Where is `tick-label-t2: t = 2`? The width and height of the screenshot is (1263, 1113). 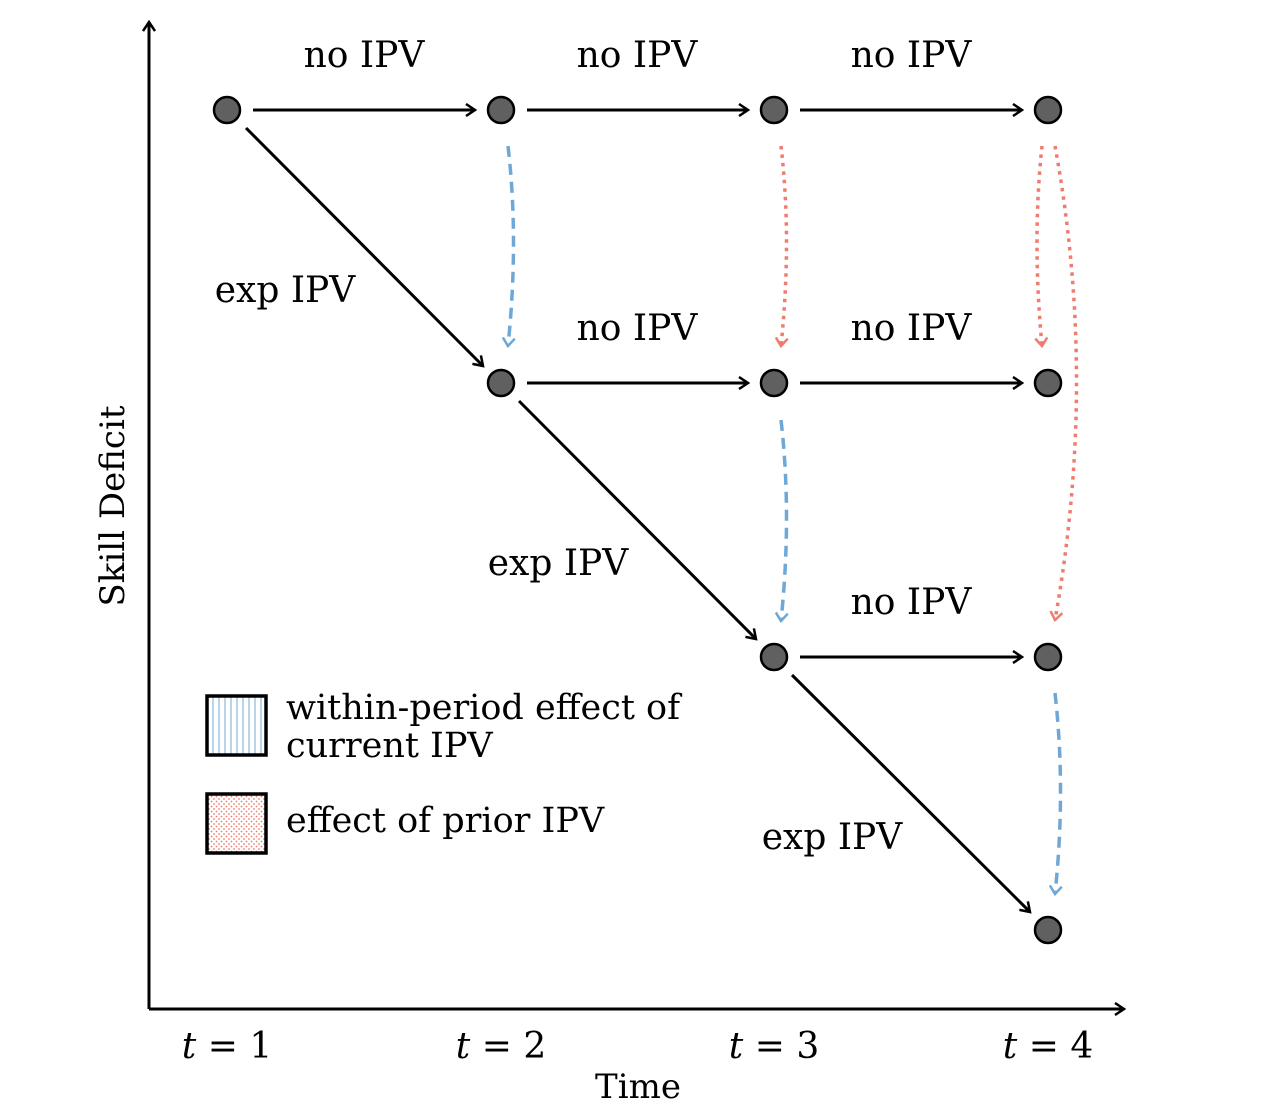
tick-label-t2: t = 2 is located at coordinates (501, 1046).